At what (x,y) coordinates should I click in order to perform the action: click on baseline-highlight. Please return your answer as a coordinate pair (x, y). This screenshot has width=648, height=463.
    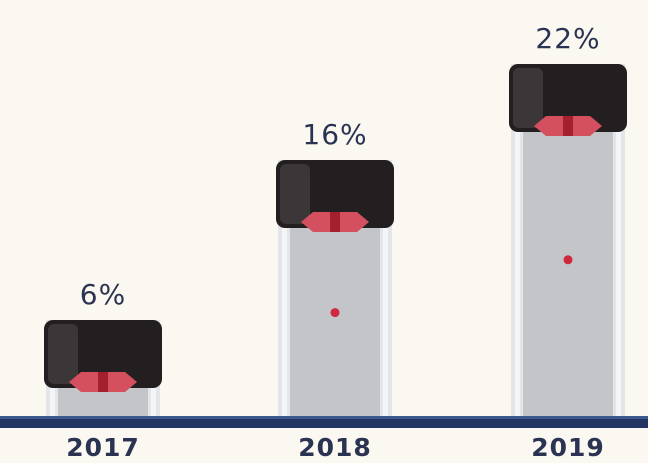
    Looking at the image, I should click on (324, 417).